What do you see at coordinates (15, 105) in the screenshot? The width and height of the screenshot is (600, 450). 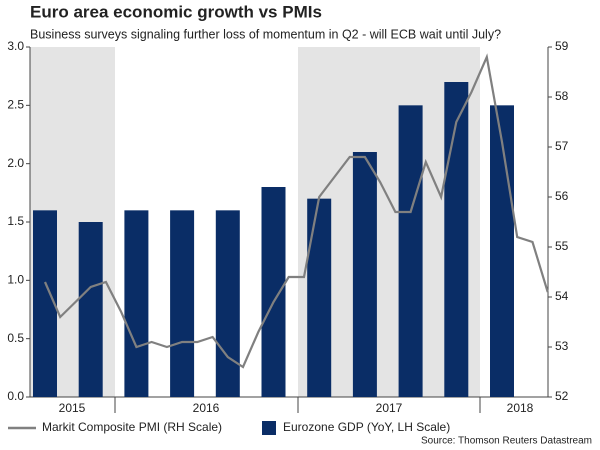 I see `y-tick-label: 2.5` at bounding box center [15, 105].